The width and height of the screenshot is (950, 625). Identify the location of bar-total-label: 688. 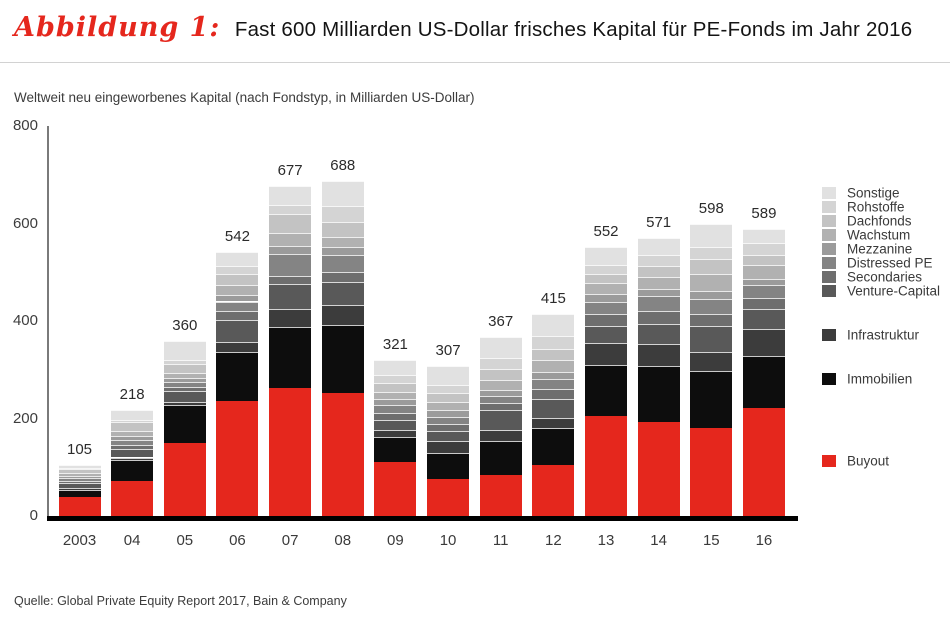
(343, 165).